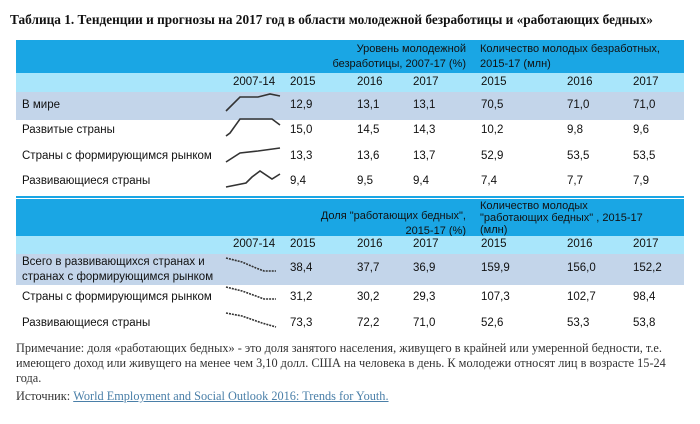  Describe the element at coordinates (301, 297) in the screenshot. I see `table-cell: 31,2` at that location.